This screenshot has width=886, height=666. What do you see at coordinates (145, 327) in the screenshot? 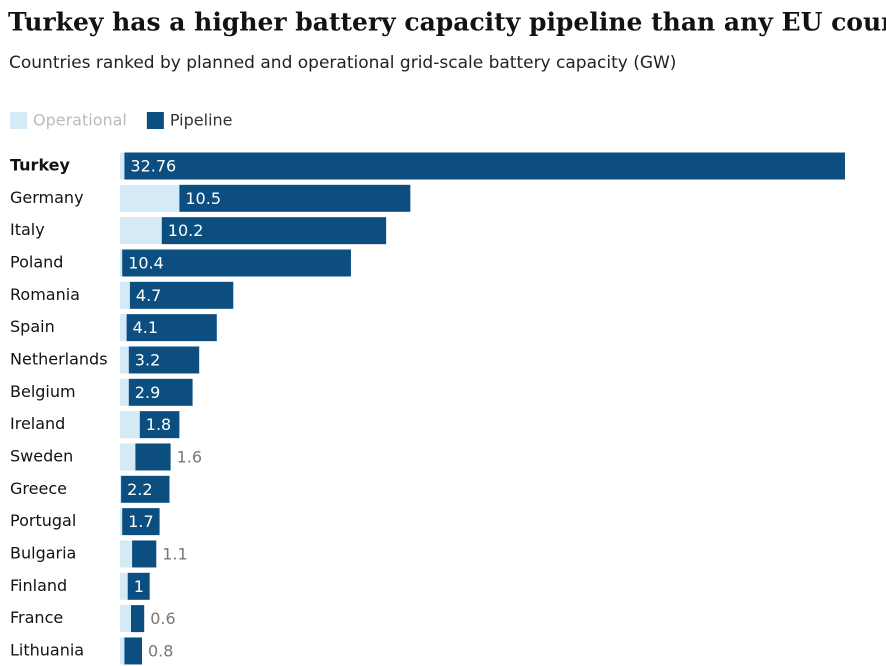
I see `value-label: 4.1` at bounding box center [145, 327].